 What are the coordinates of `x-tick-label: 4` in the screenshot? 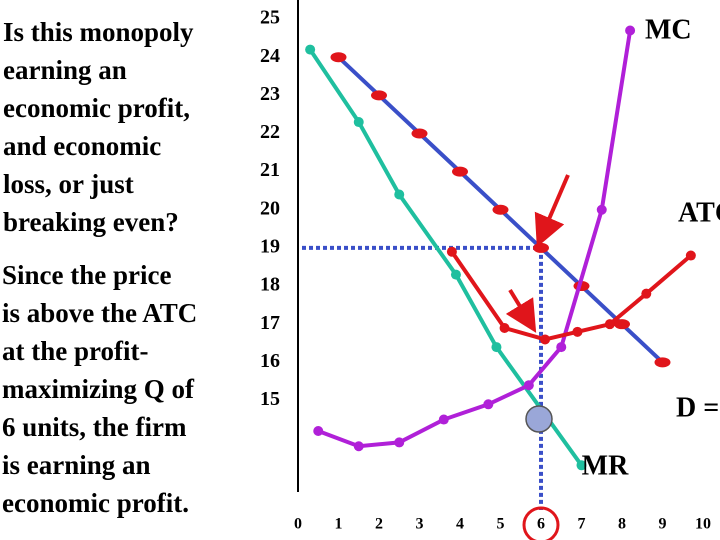 It's located at (460, 524).